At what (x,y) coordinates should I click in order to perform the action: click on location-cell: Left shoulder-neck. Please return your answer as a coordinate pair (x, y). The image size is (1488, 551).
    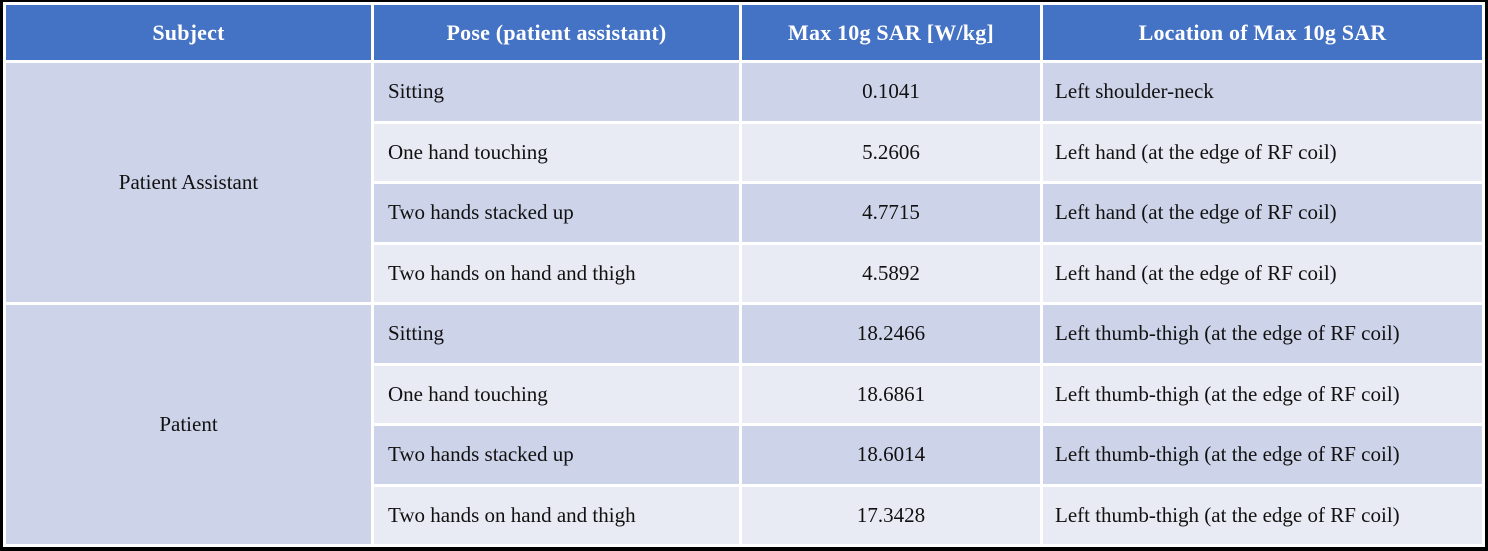
    Looking at the image, I should click on (1262, 92).